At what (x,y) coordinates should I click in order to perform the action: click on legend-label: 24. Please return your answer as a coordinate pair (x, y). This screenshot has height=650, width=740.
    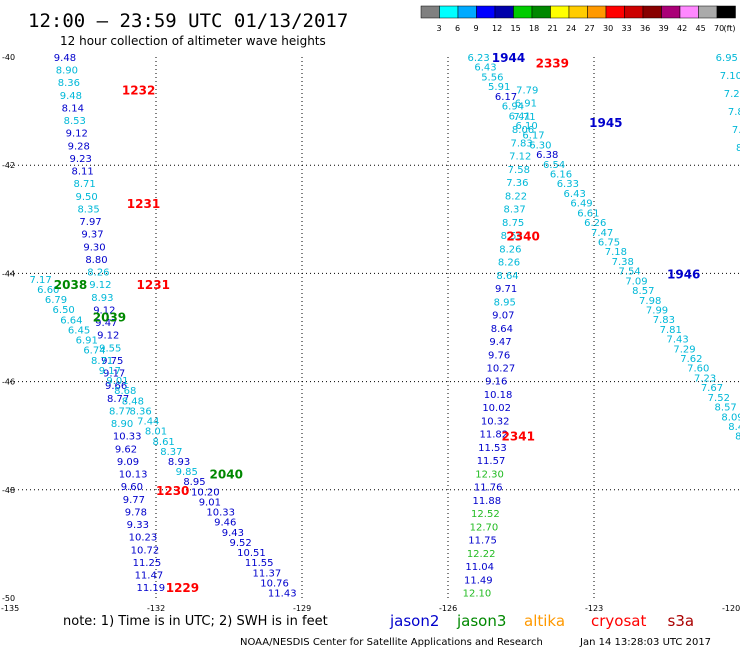
    Looking at the image, I should click on (571, 28).